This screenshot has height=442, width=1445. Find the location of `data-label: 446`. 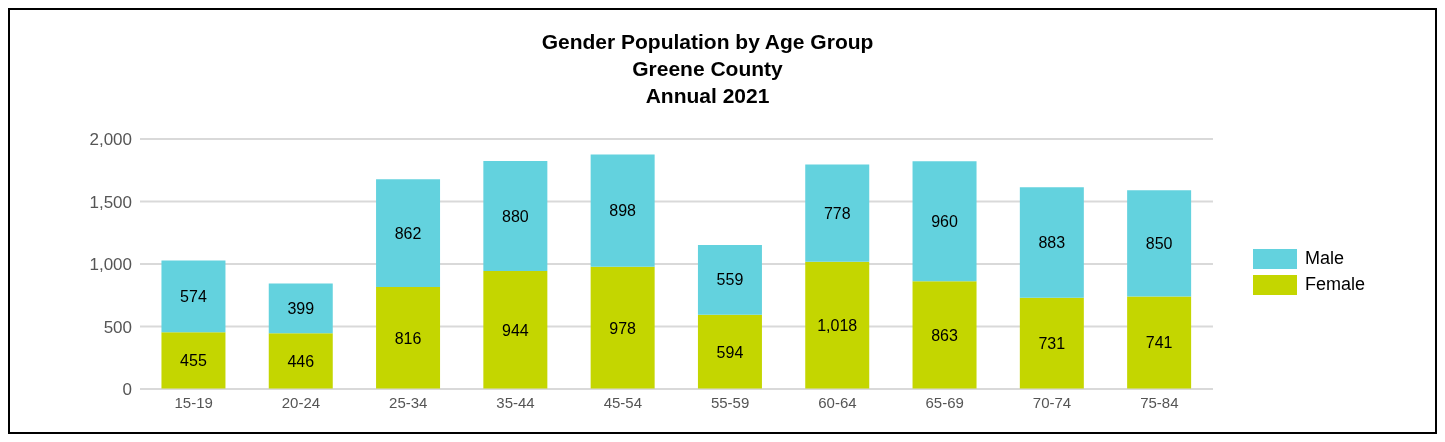

data-label: 446 is located at coordinates (301, 361).